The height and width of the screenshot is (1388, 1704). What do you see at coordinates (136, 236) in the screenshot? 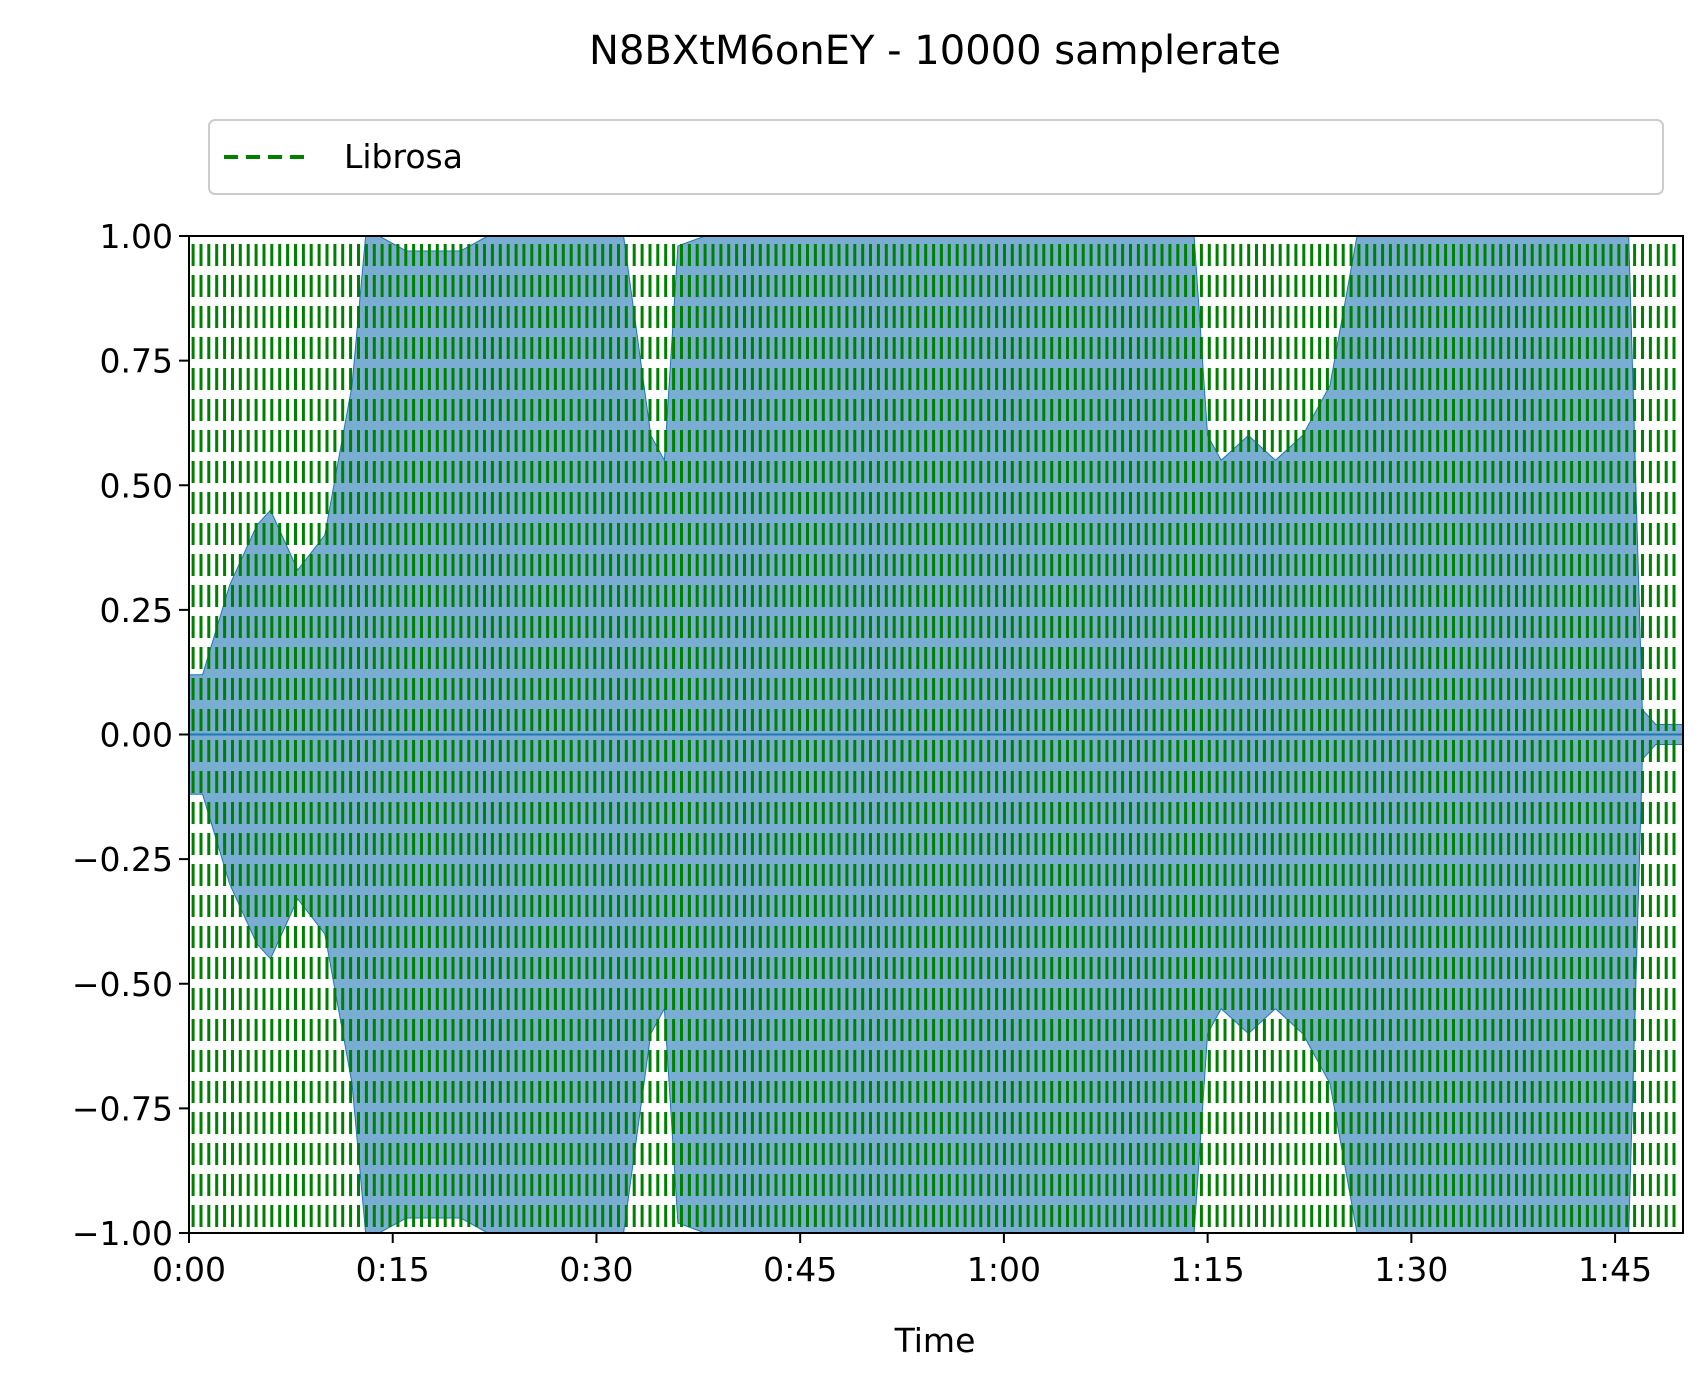
I see `y-tick-label: 1.00` at bounding box center [136, 236].